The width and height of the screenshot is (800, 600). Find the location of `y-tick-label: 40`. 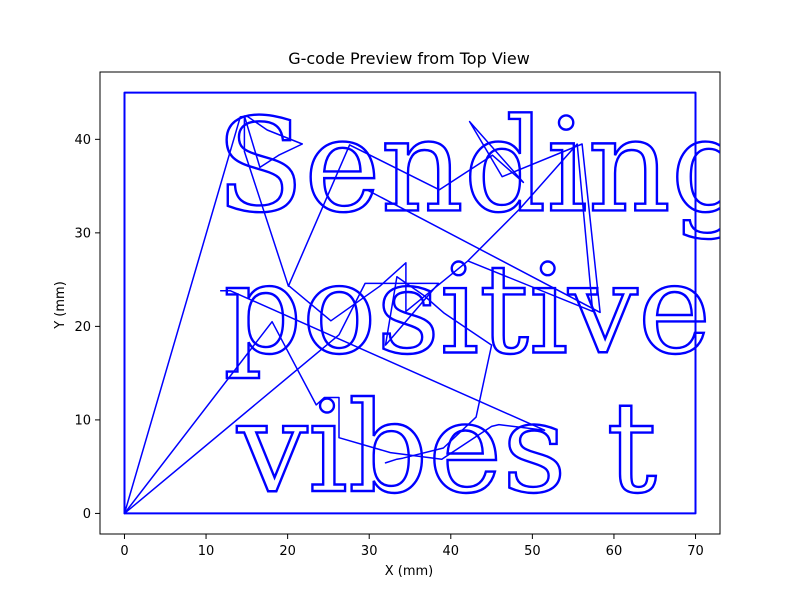

y-tick-label: 40 is located at coordinates (82, 140).